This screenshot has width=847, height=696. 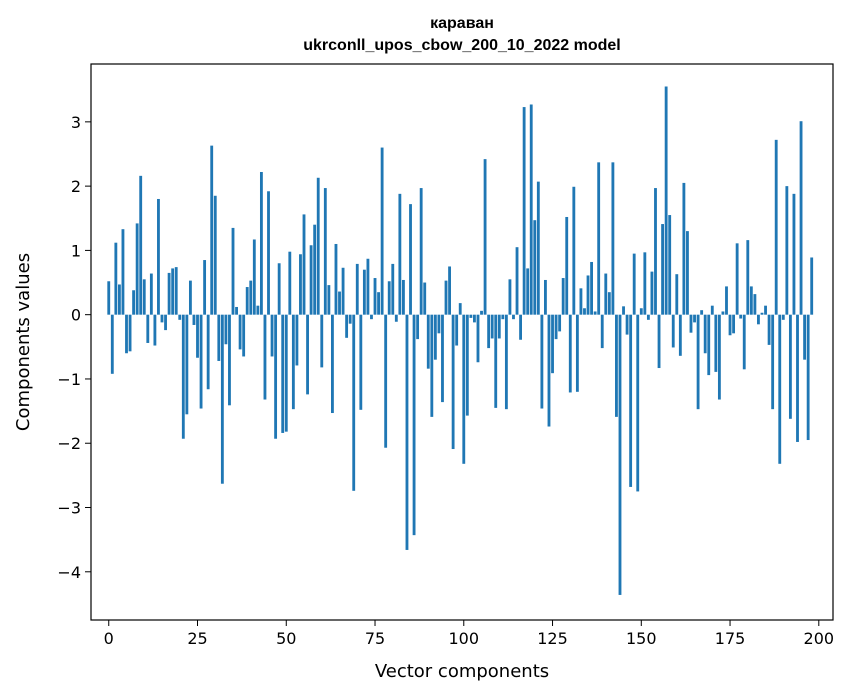 I want to click on y-tick-label: 3, so click(x=76, y=122).